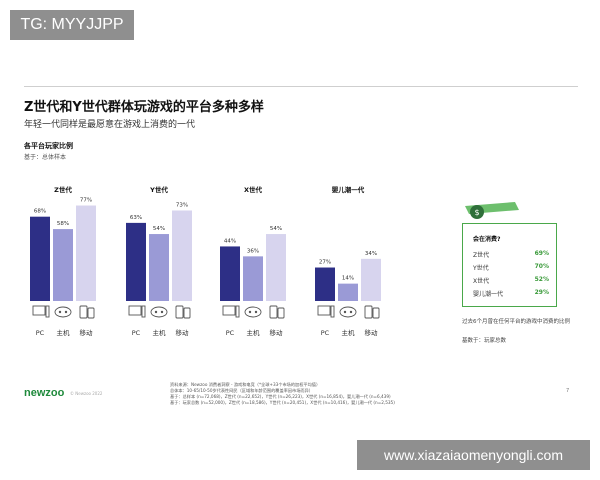 This screenshot has width=600, height=480. Describe the element at coordinates (230, 241) in the screenshot. I see `bar-value-label: 44%` at that location.